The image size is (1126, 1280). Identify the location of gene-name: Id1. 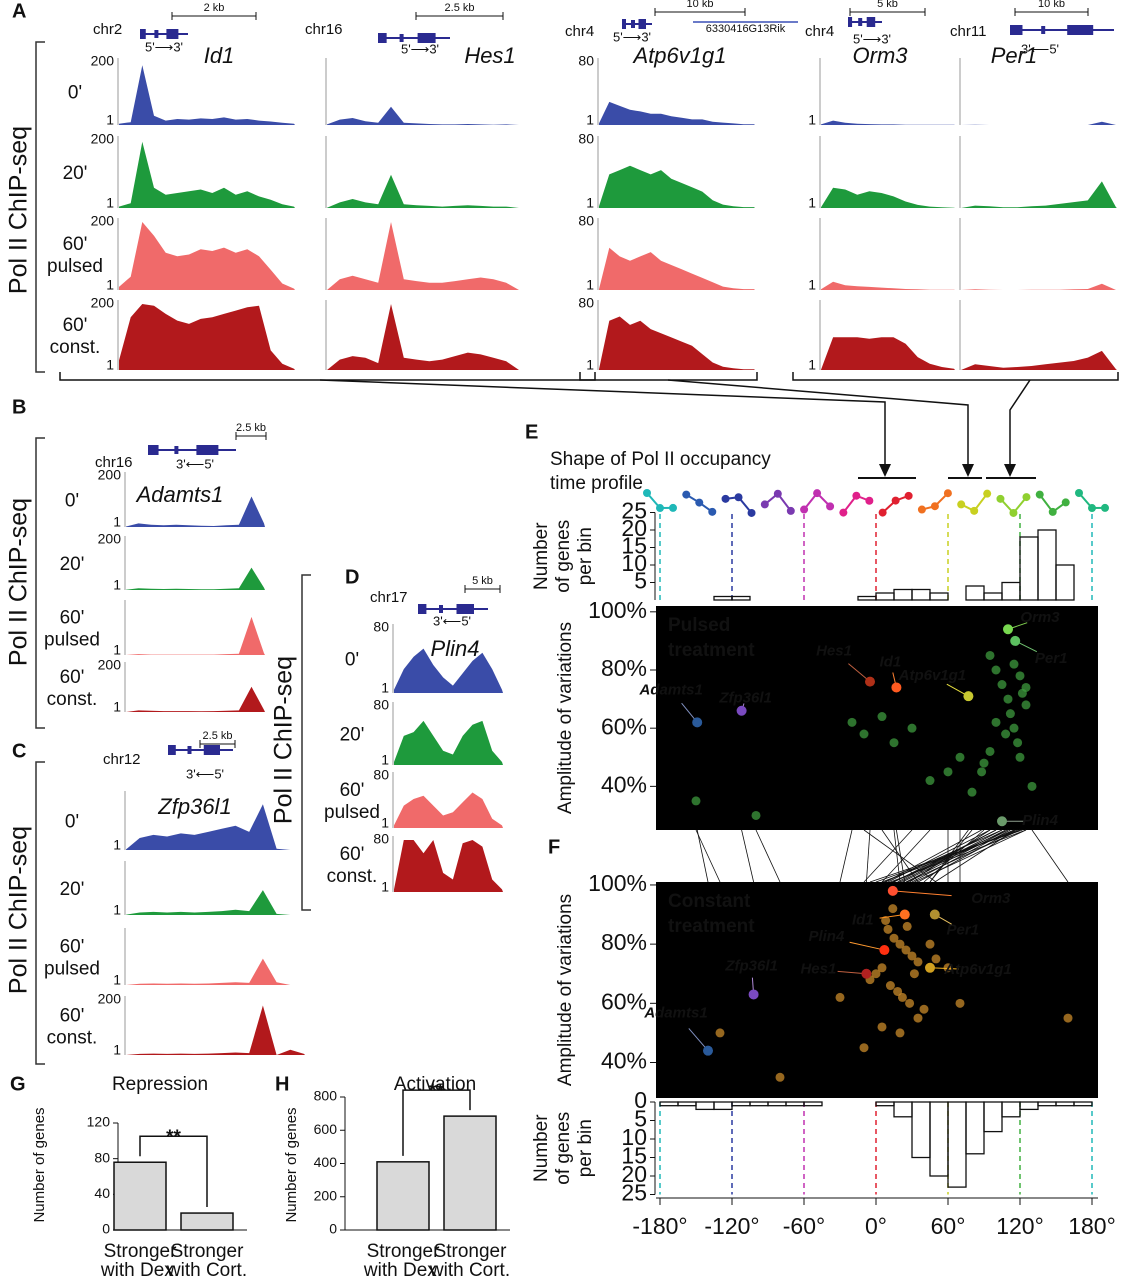
(219, 55).